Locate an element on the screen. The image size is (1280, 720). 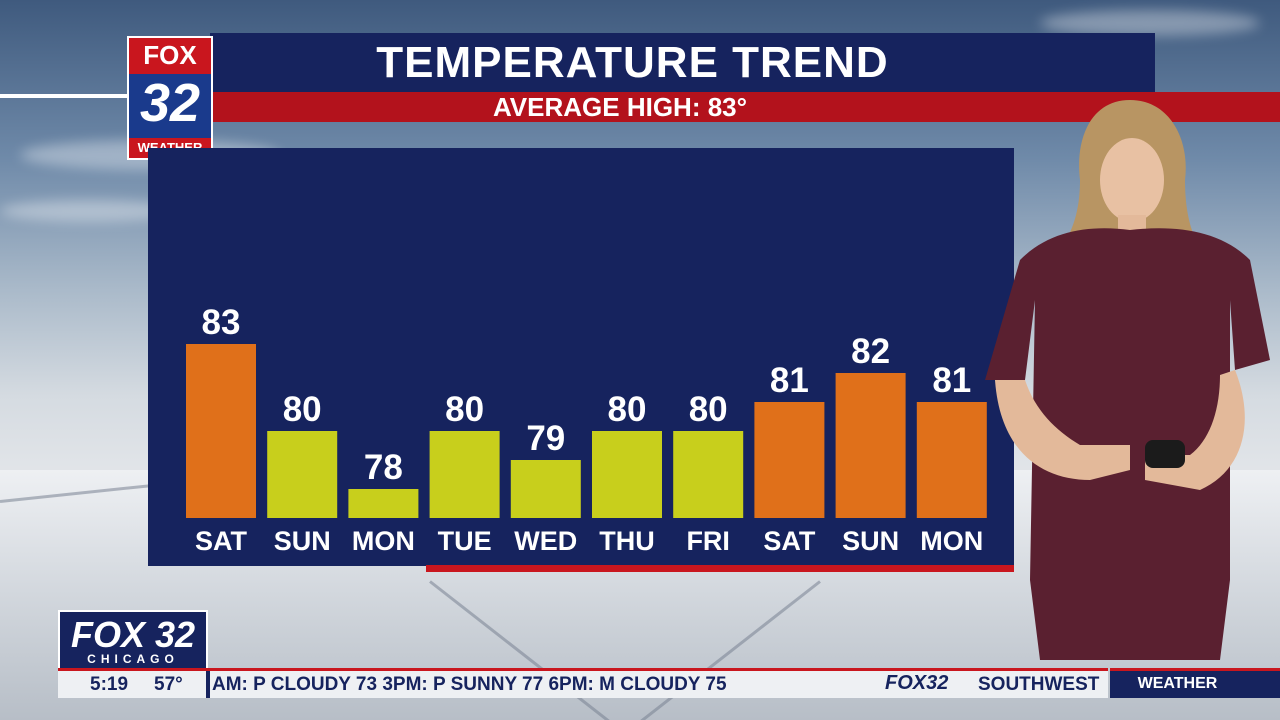
category-label-4: WED is located at coordinates (545, 541).